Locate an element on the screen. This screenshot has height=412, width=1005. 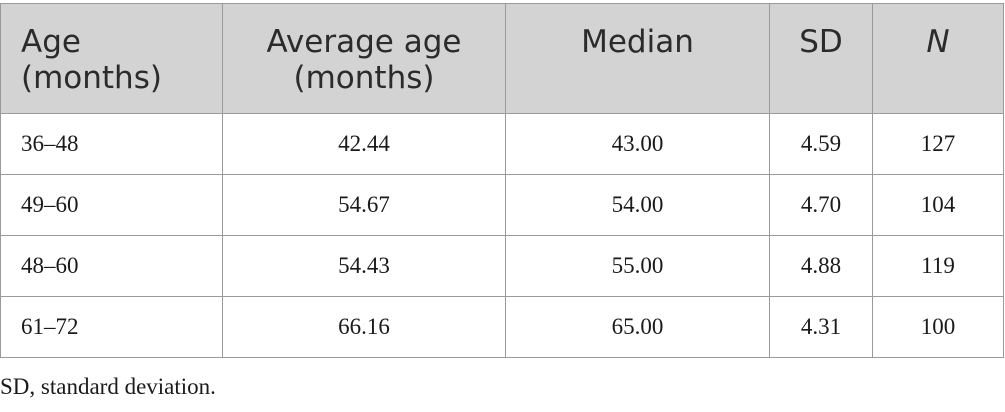
header-average-age-label: Average age (months) is located at coordinates (364, 60).